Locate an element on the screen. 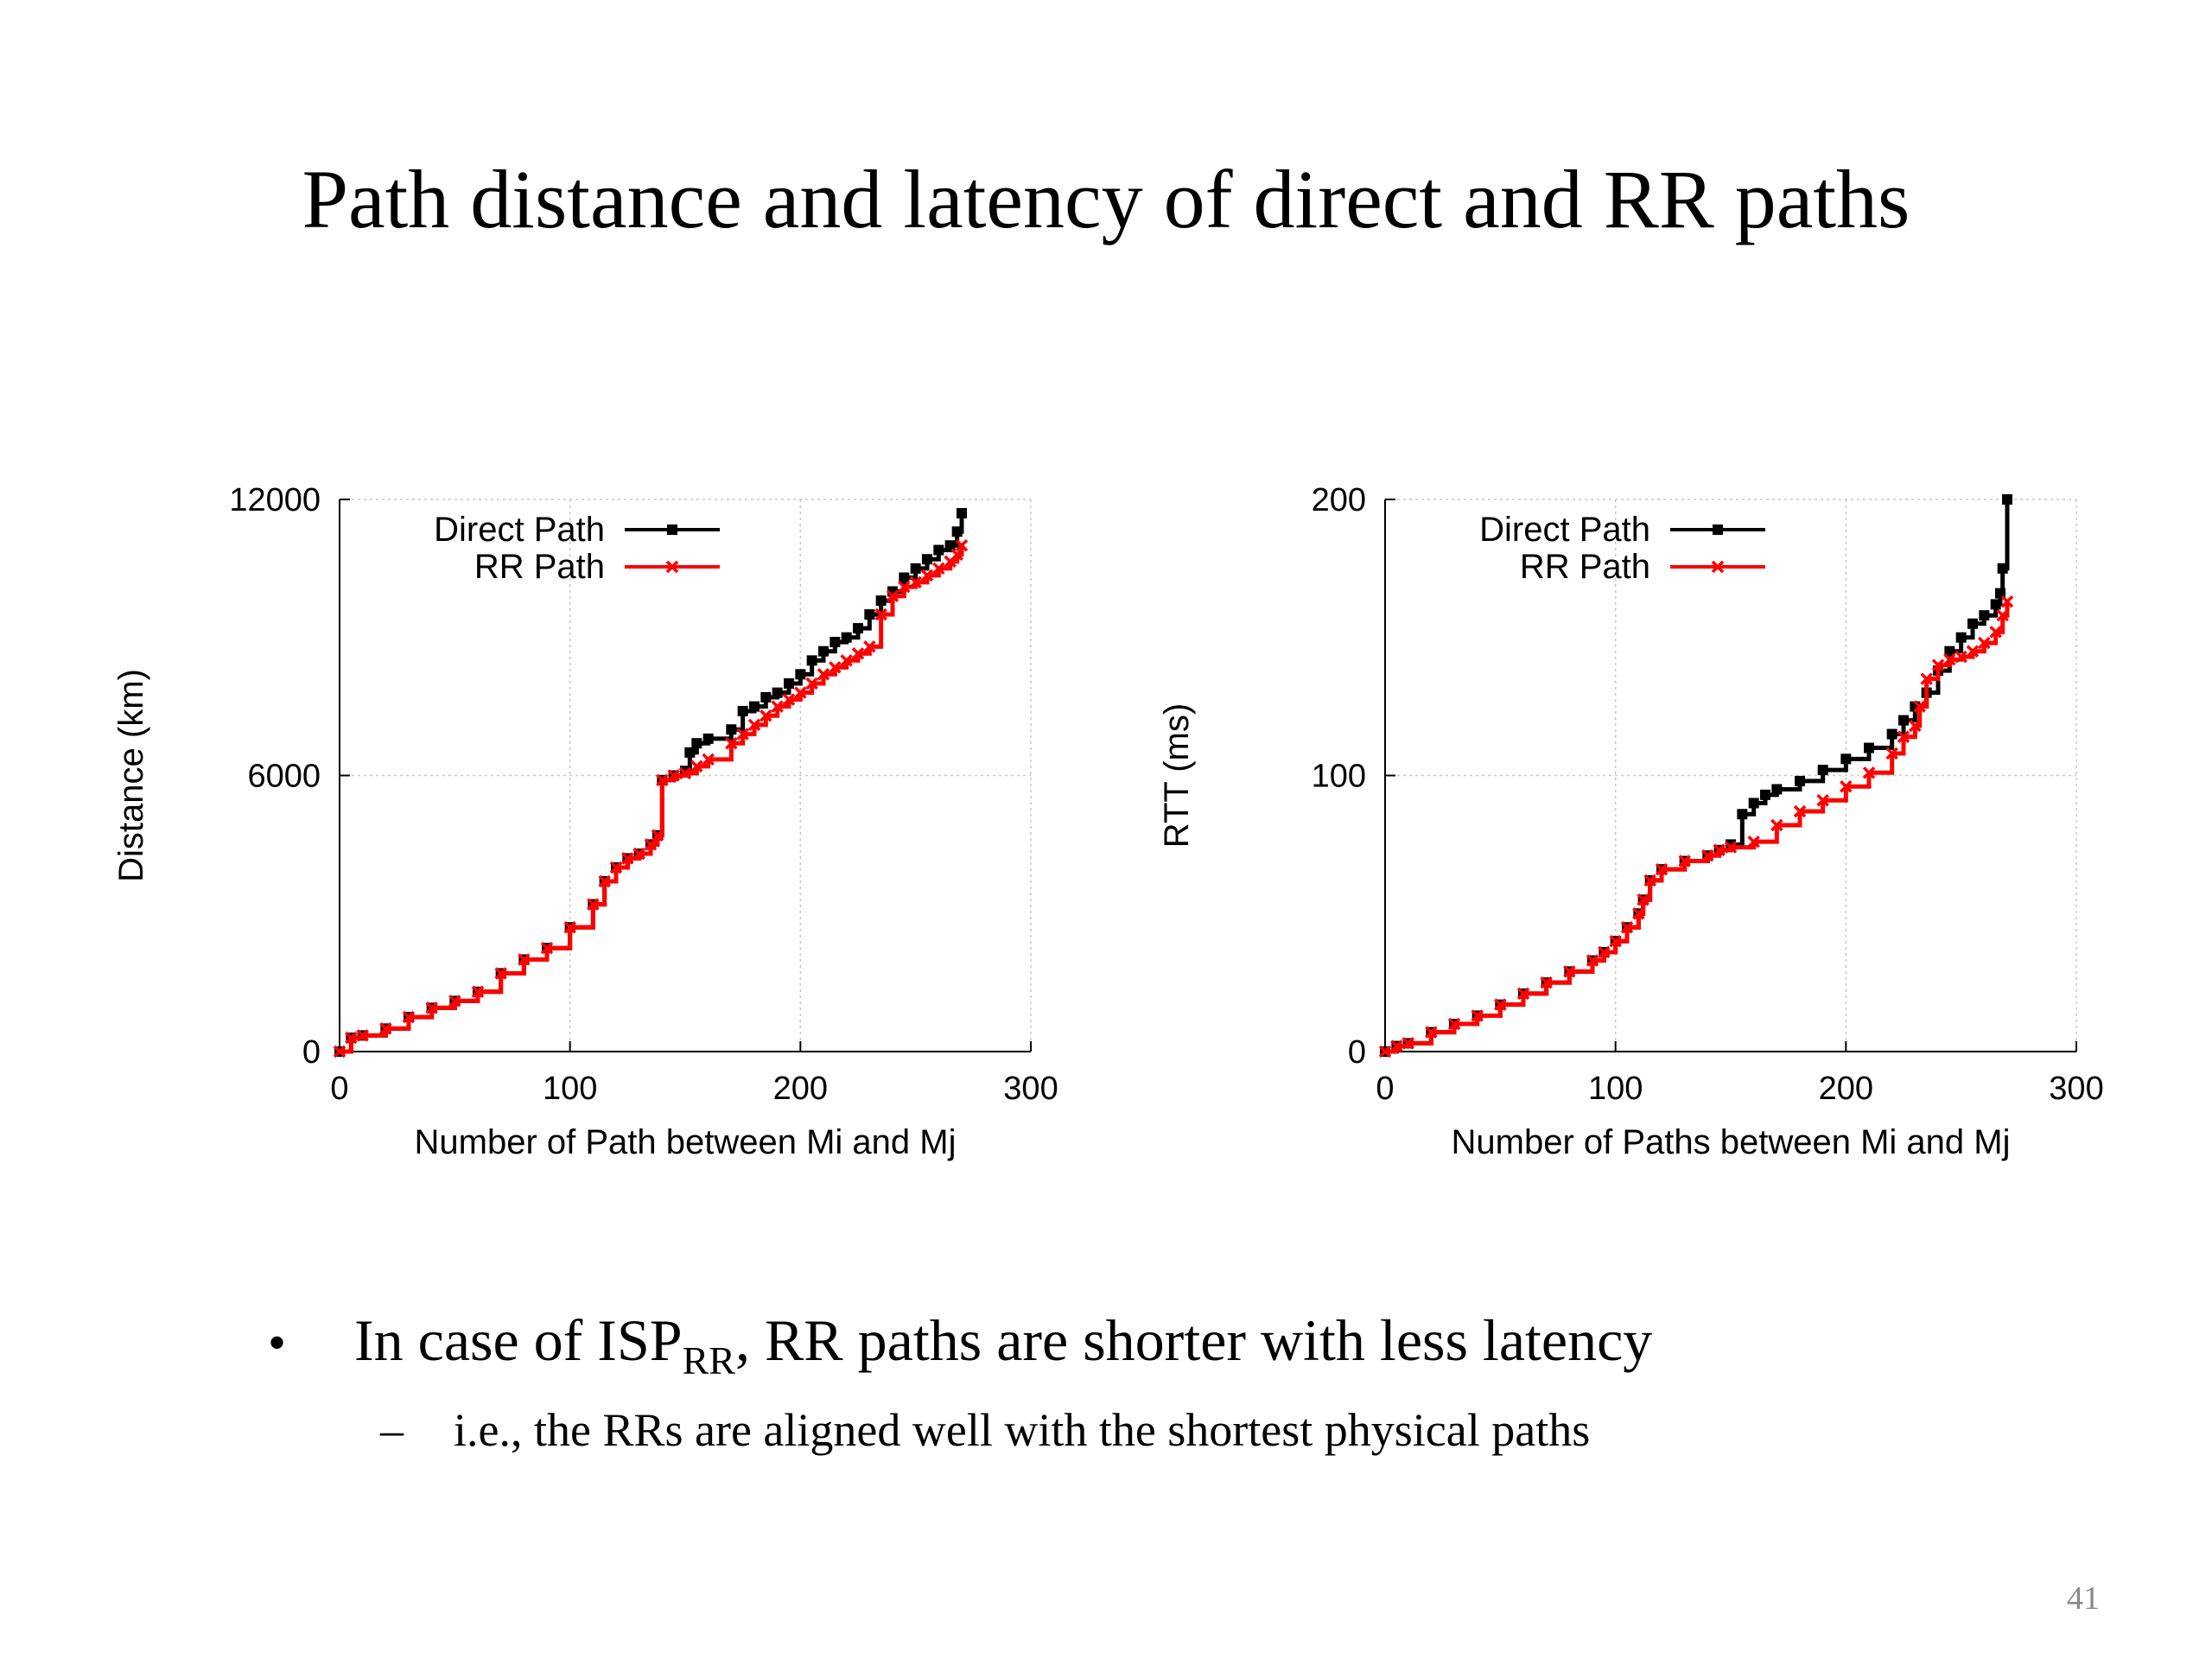 This screenshot has width=2212, height=1659. x-axis-label: Number of Paths between Mi and Mj is located at coordinates (1731, 1142).